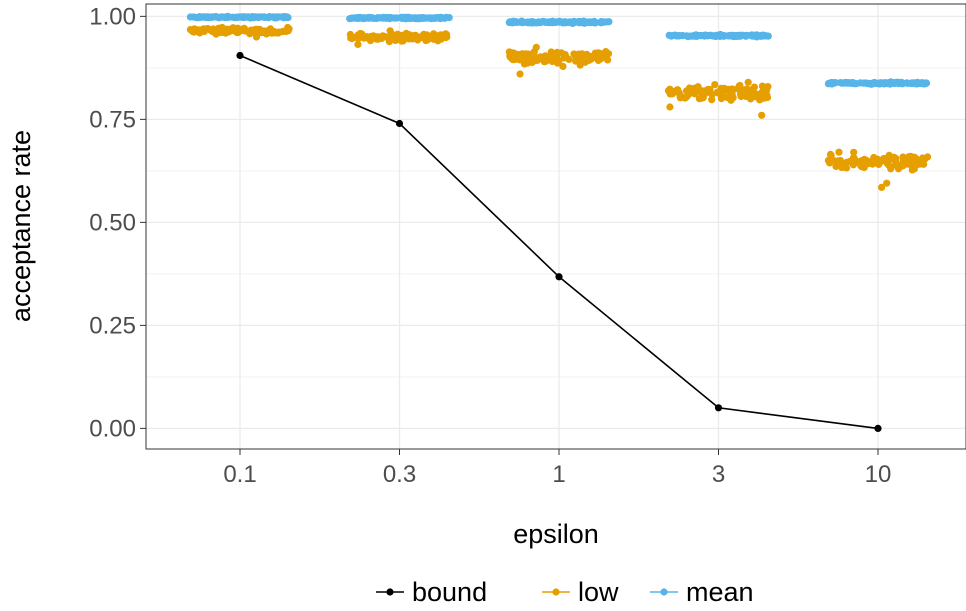 This screenshot has height=611, width=966. Describe the element at coordinates (390, 592) in the screenshot. I see `legend-key-point` at that location.